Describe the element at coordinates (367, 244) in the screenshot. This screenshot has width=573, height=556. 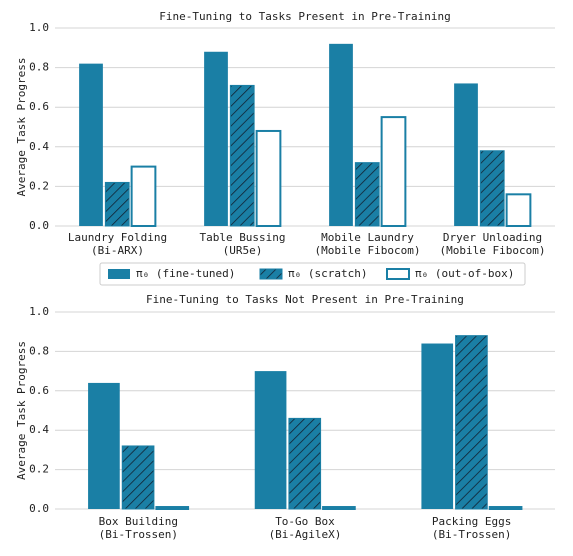
I see `x-tick-label: Mobile Laundry (Mobile Fibocom)` at that location.